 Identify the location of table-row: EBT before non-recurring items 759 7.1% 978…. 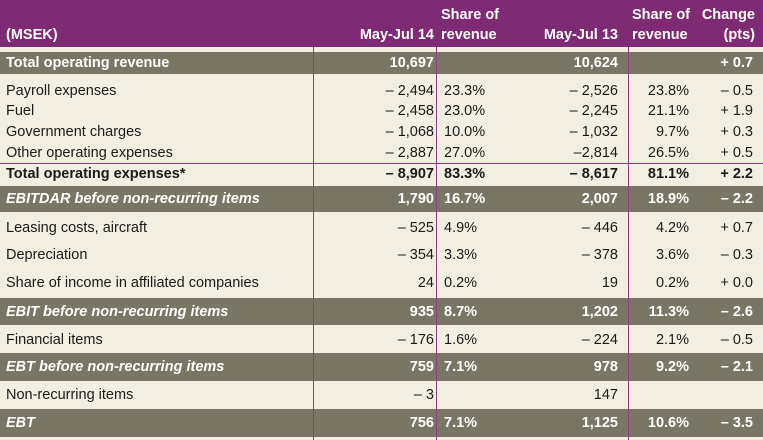
(381, 367).